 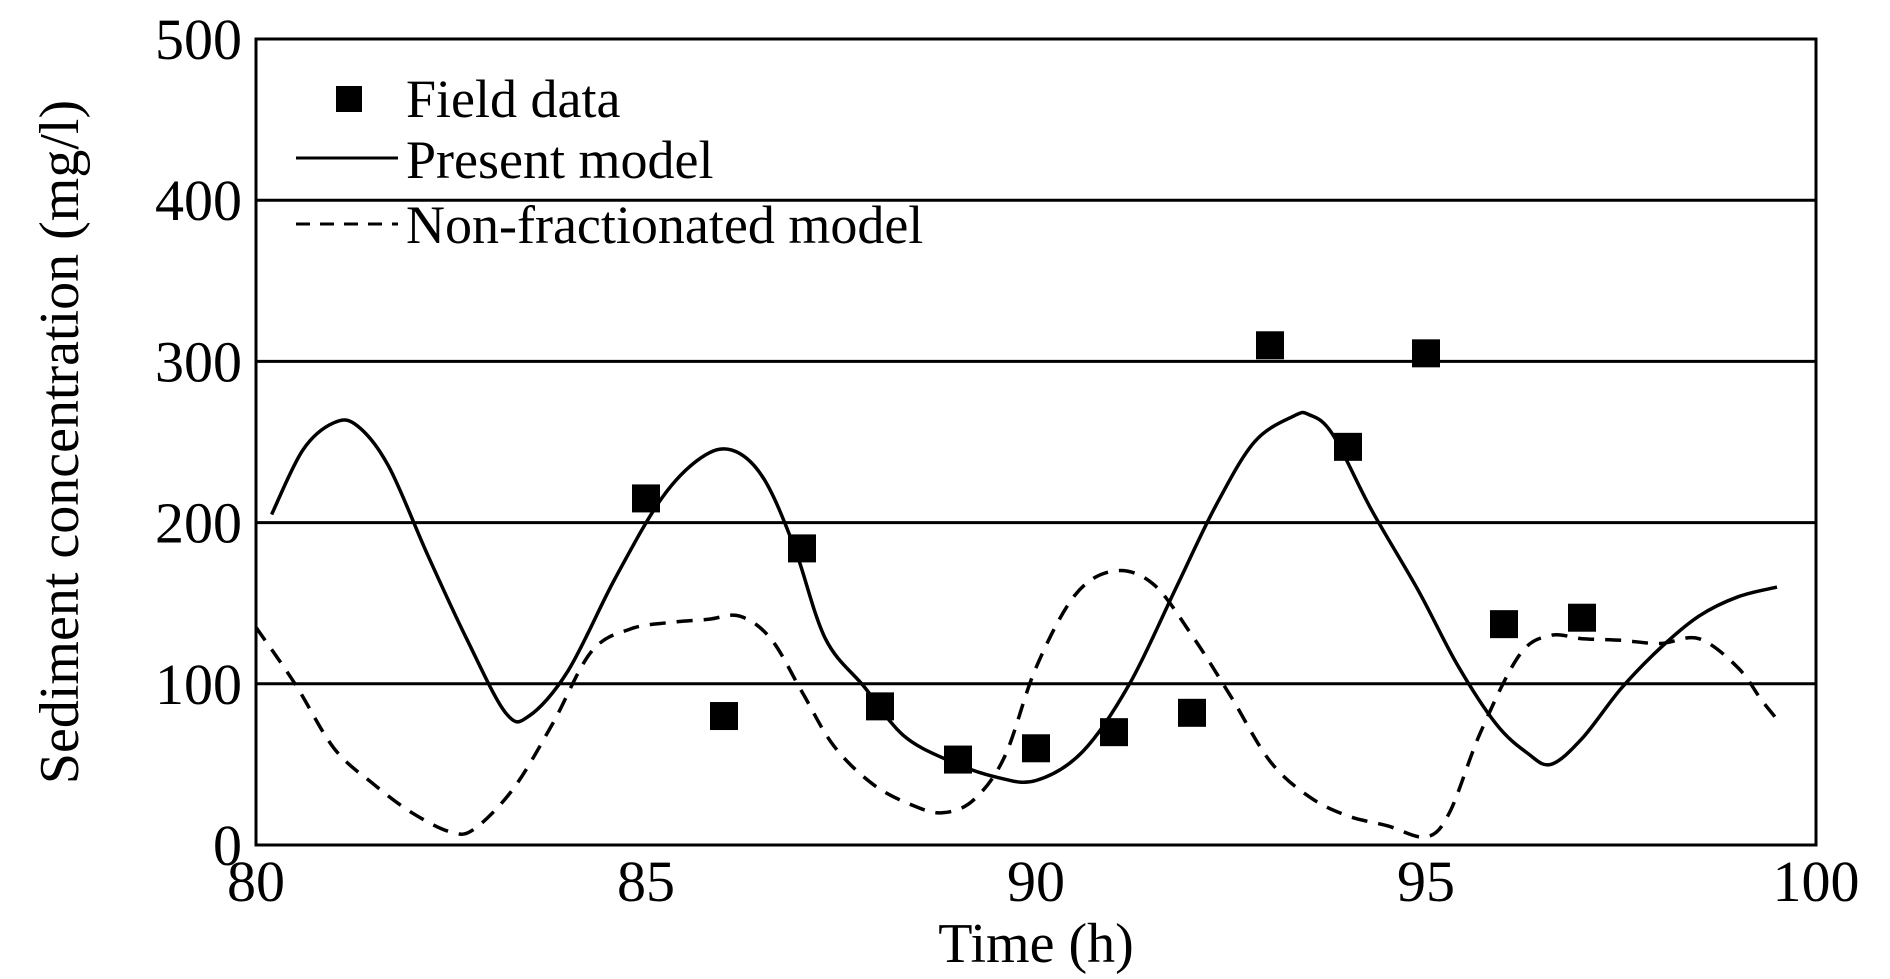 What do you see at coordinates (1036, 943) in the screenshot?
I see `x-axis-title: Time (h)` at bounding box center [1036, 943].